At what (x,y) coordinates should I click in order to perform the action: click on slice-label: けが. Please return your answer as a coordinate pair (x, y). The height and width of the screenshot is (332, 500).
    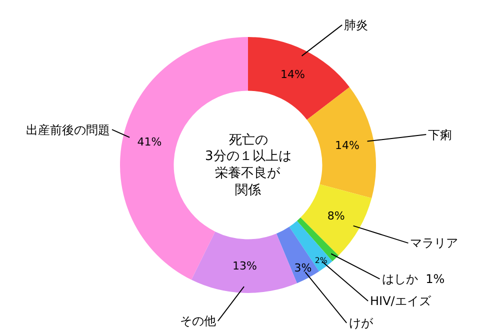
    Looking at the image, I should click on (361, 323).